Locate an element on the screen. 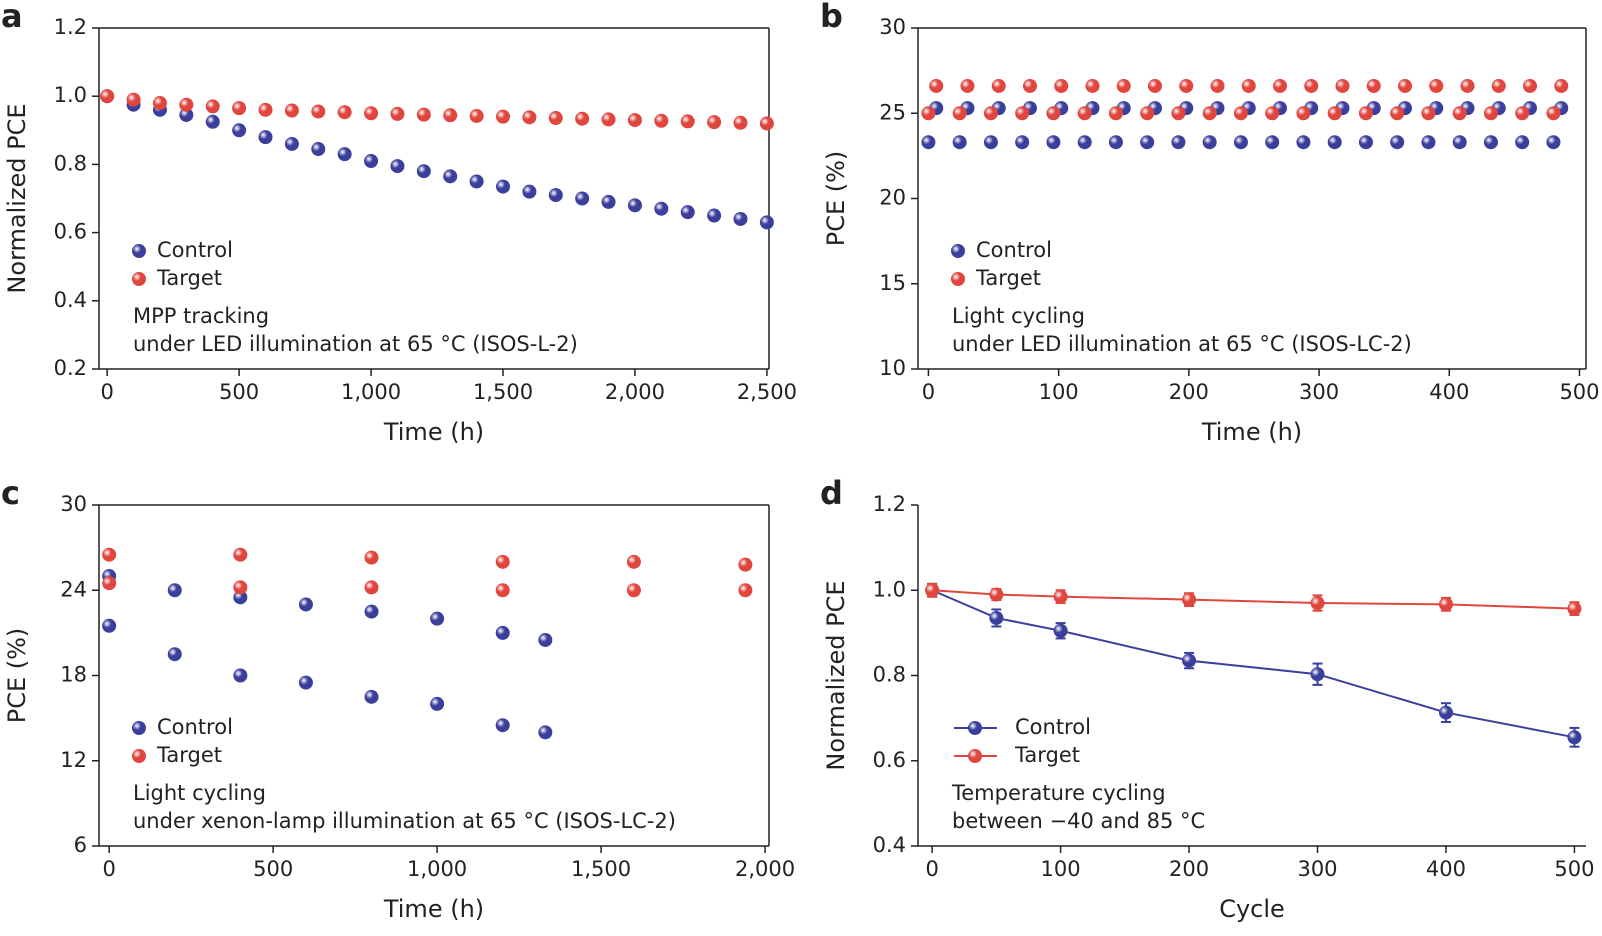  x-tick-label: 100 is located at coordinates (1061, 869).